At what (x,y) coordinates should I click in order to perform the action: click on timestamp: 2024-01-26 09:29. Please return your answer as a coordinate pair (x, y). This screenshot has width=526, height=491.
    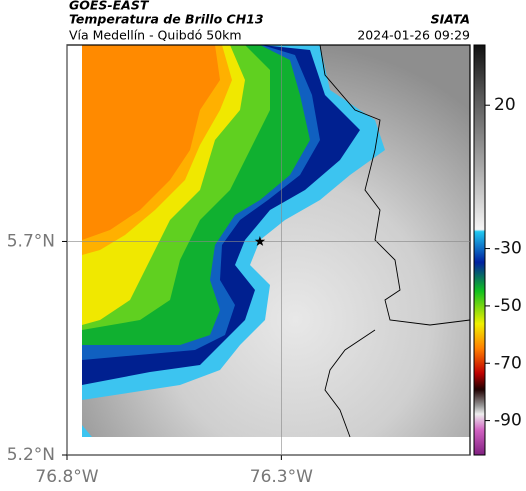
    Looking at the image, I should click on (413, 35).